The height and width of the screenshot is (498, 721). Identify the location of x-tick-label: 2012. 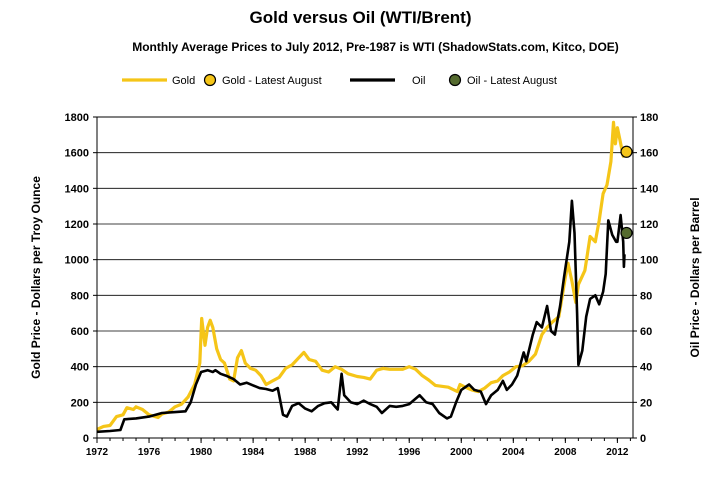
(617, 452).